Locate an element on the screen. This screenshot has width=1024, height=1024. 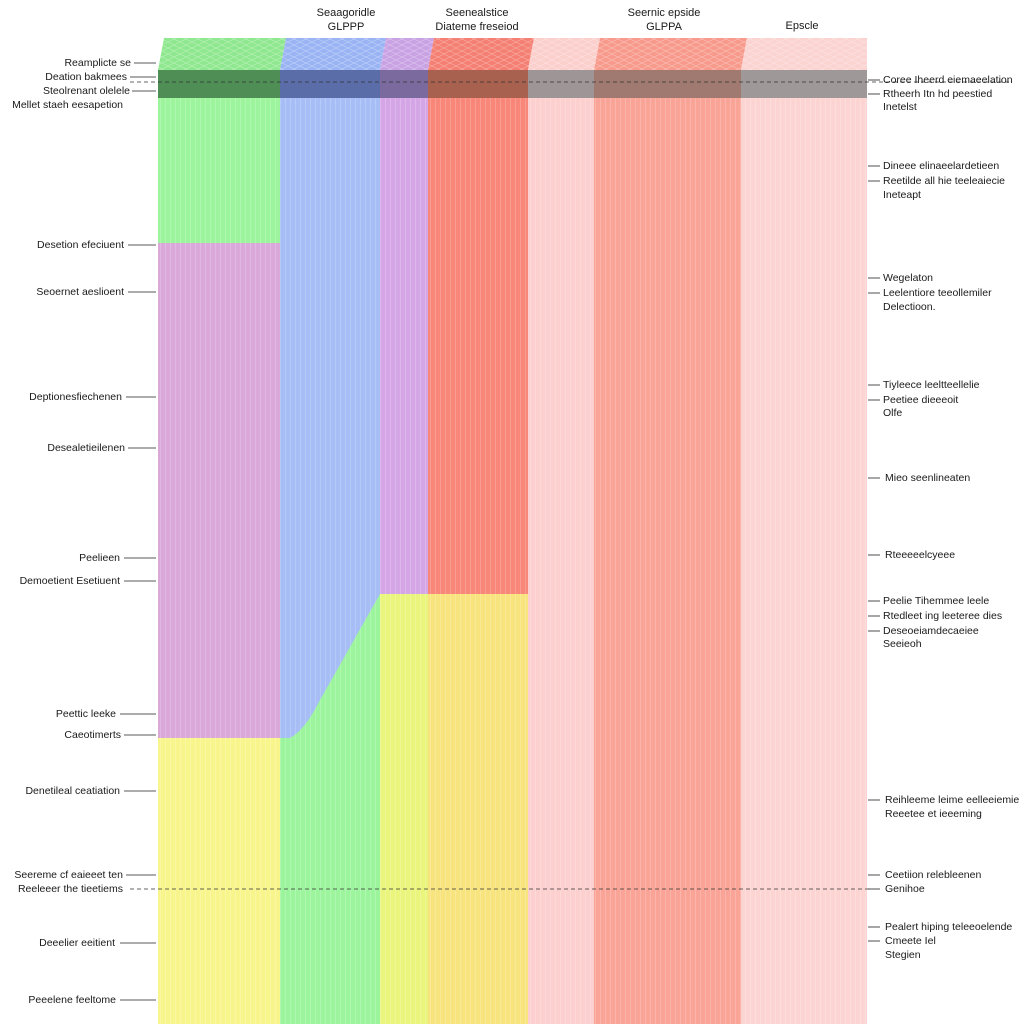
right-label: Pealert hiping teleeoelende is located at coordinates (948, 927).